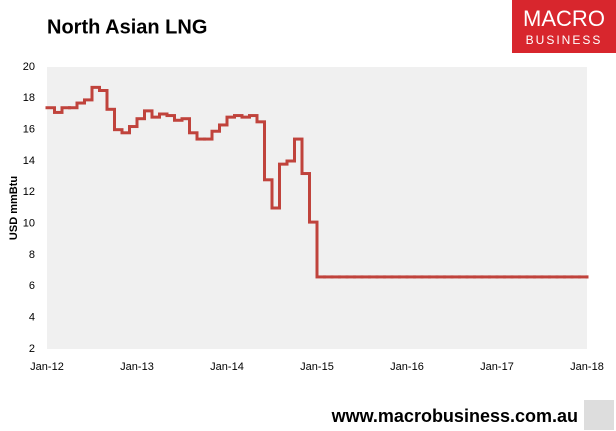 The height and width of the screenshot is (431, 616). I want to click on logo-icon, so click(599, 415).